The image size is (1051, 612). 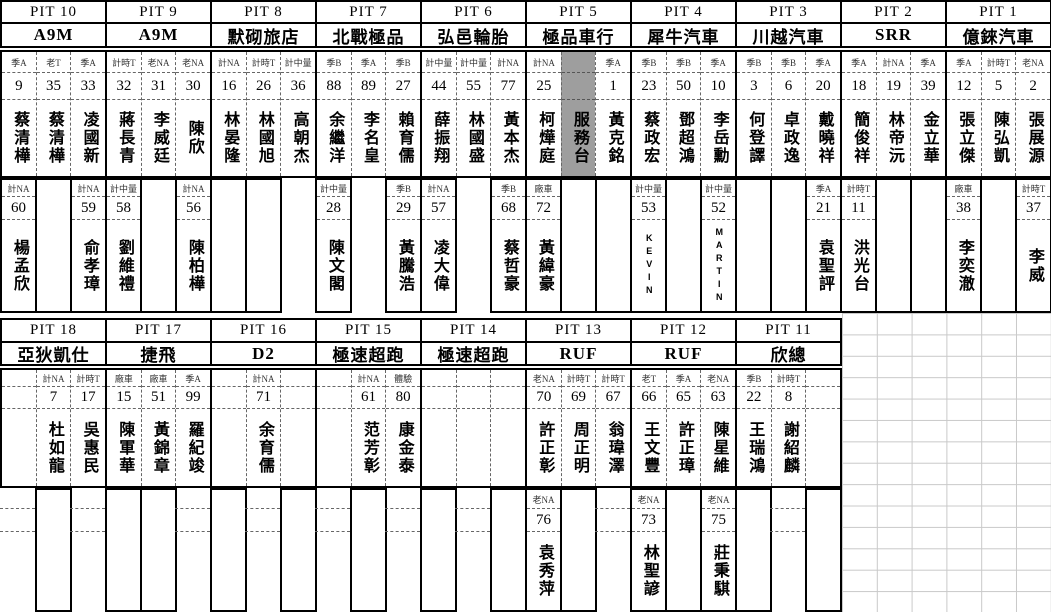 What do you see at coordinates (648, 550) in the screenshot?
I see `pit-slot-extra: 老NA 73 林聖諺` at bounding box center [648, 550].